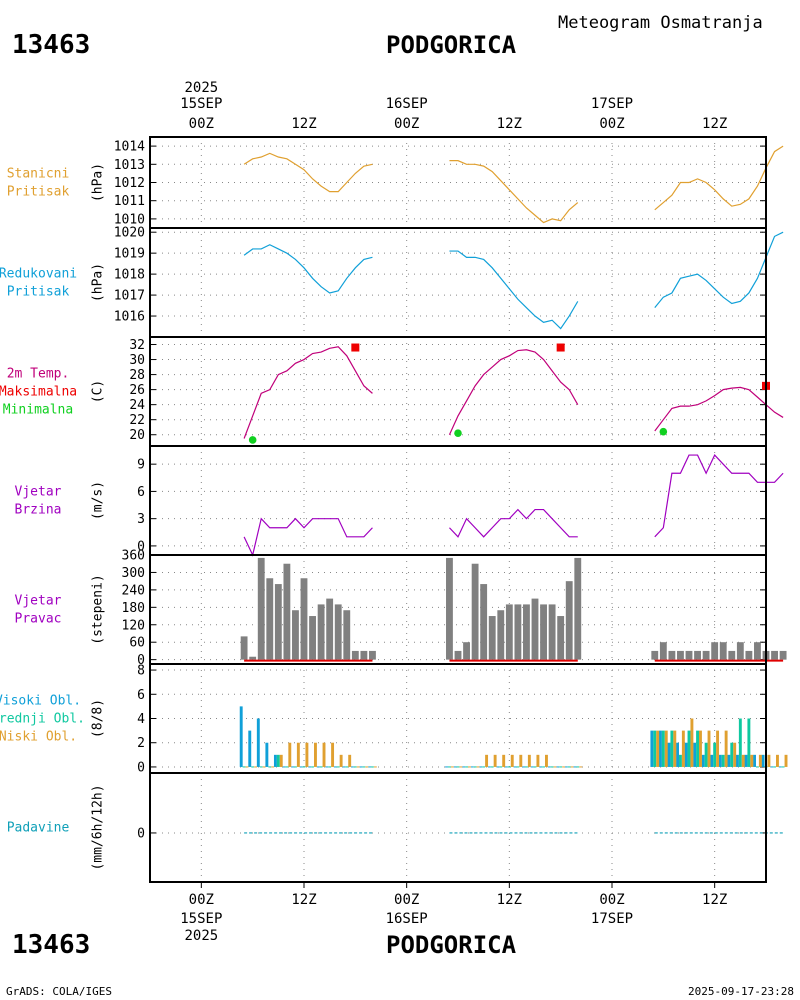 Image resolution: width=800 pixels, height=1000 pixels. Describe the element at coordinates (612, 919) in the screenshot. I see `date-label-bottom: 17SEP` at that location.